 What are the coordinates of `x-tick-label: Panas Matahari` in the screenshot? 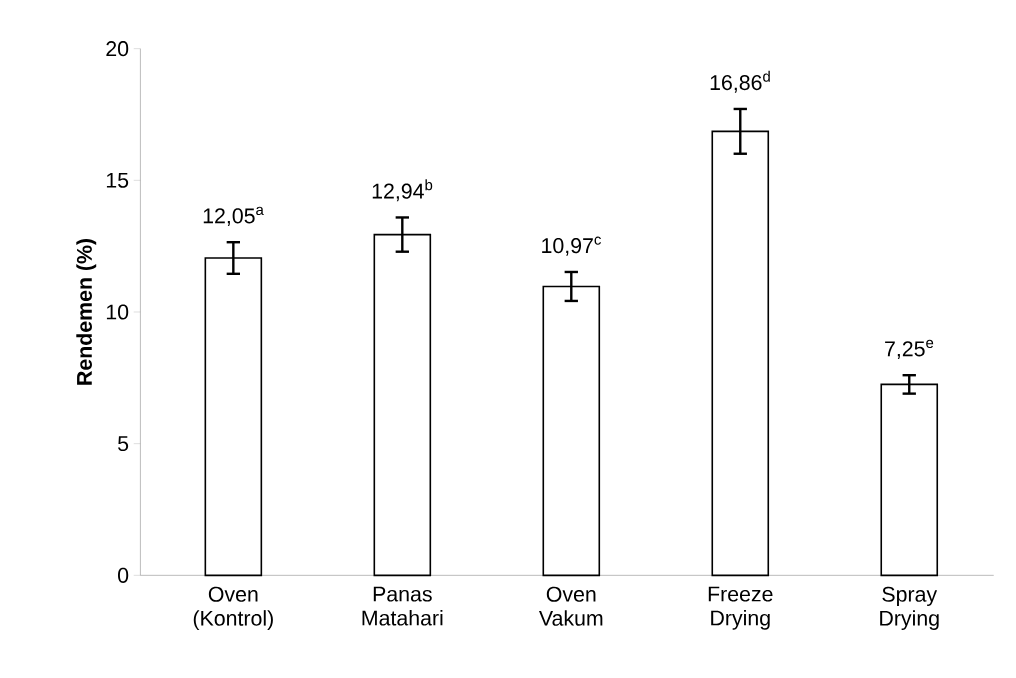 It's located at (402, 606).